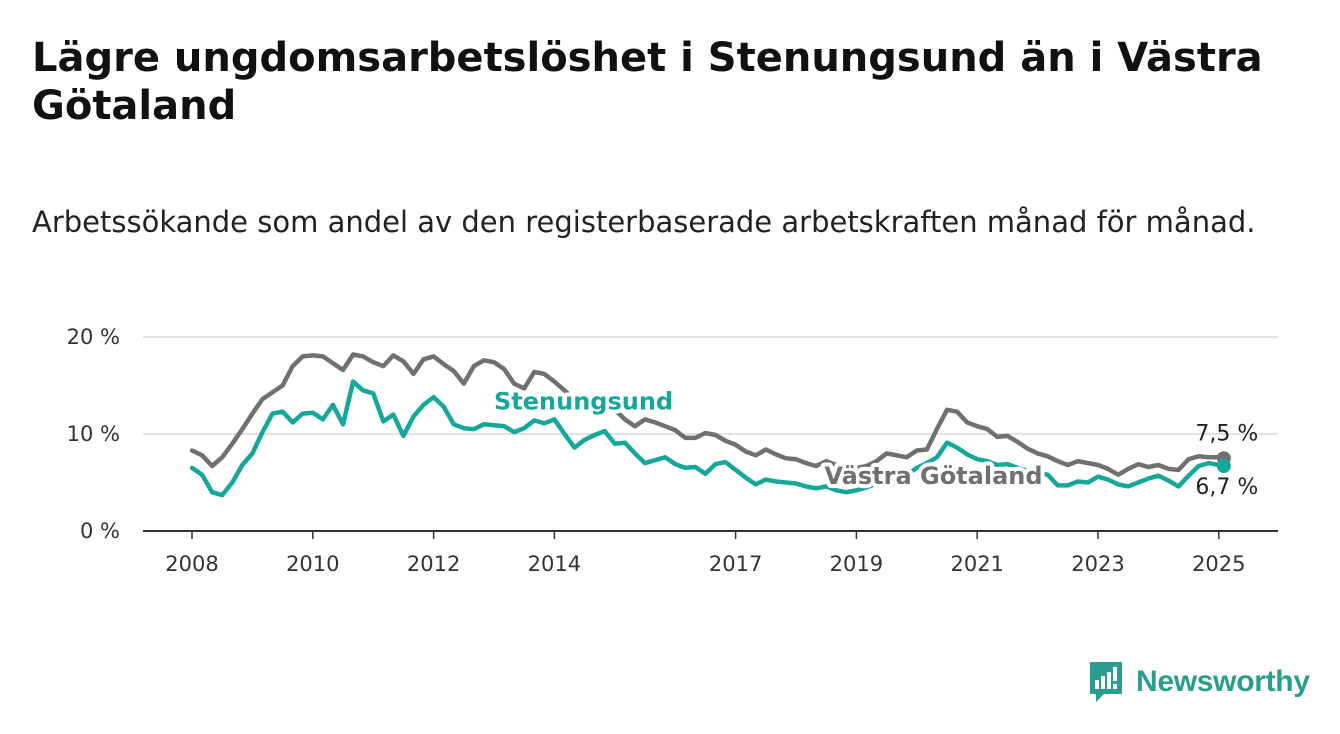  What do you see at coordinates (1097, 564) in the screenshot?
I see `x-tick-label: 2023` at bounding box center [1097, 564].